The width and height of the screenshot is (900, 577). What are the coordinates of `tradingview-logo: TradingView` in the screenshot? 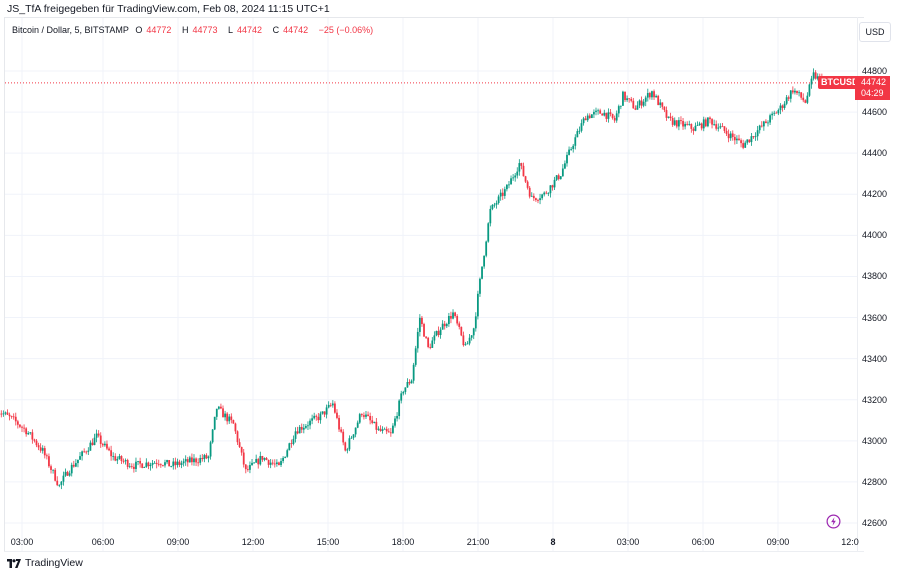 It's located at (45, 563).